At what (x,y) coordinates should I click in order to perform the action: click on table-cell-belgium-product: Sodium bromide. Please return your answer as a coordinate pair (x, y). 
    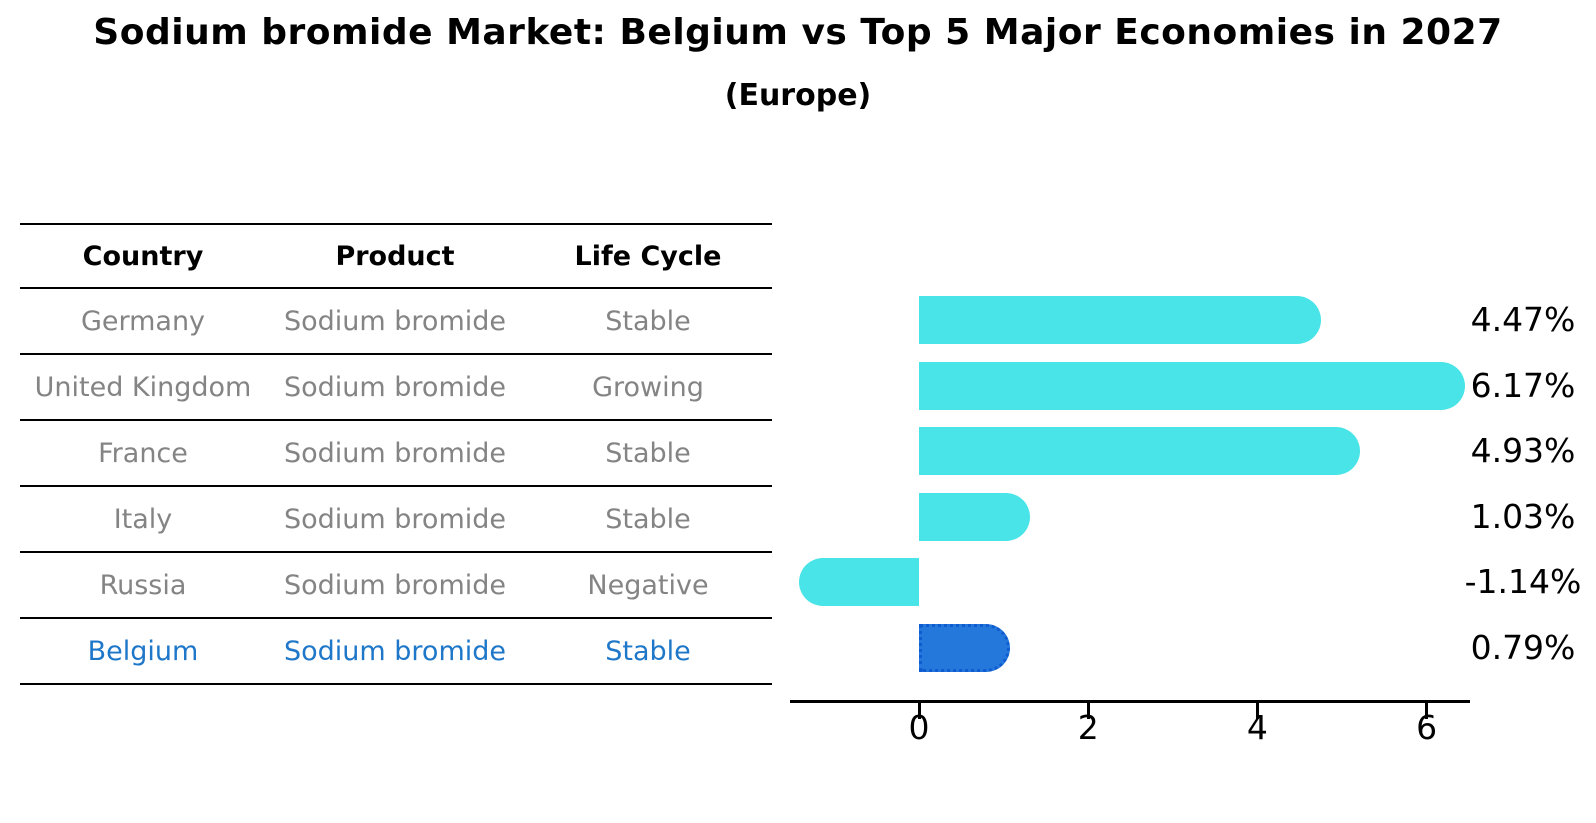
    Looking at the image, I should click on (394, 651).